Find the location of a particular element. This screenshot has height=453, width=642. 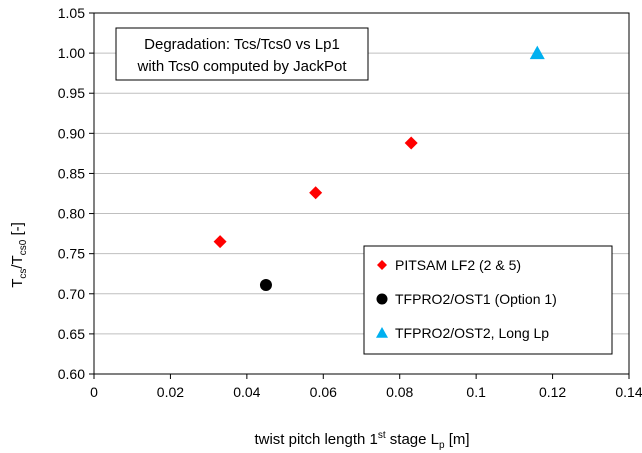

legend-frame is located at coordinates (488, 300).